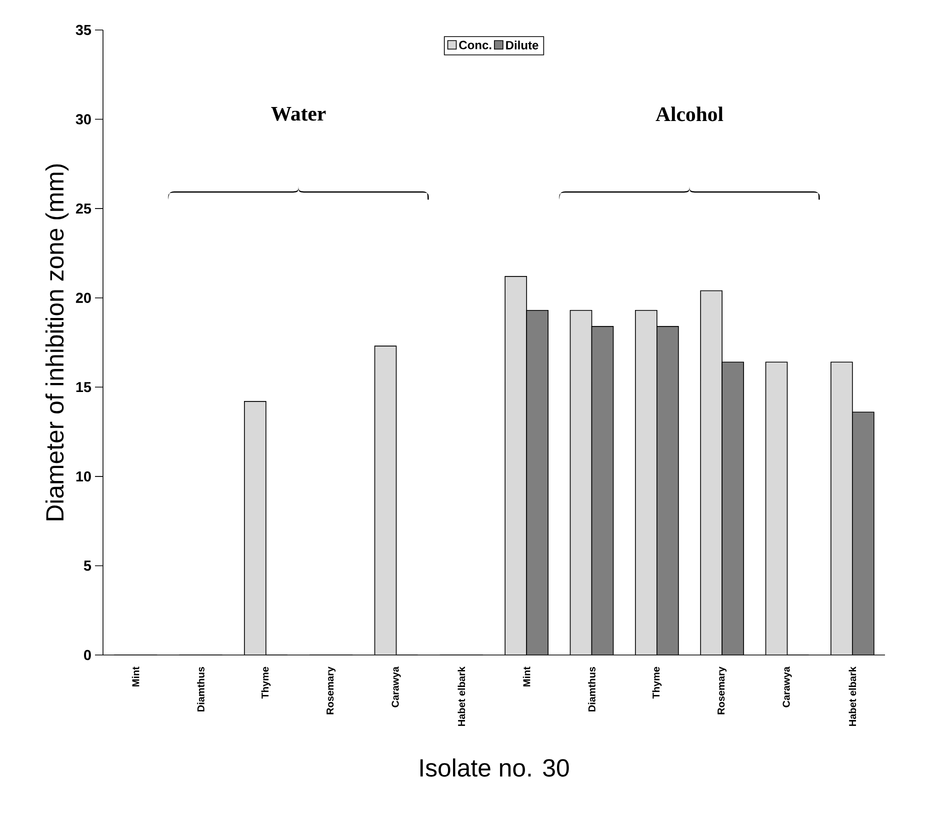 This screenshot has width=925, height=833. Describe the element at coordinates (298, 113) in the screenshot. I see `annotation: Water` at that location.